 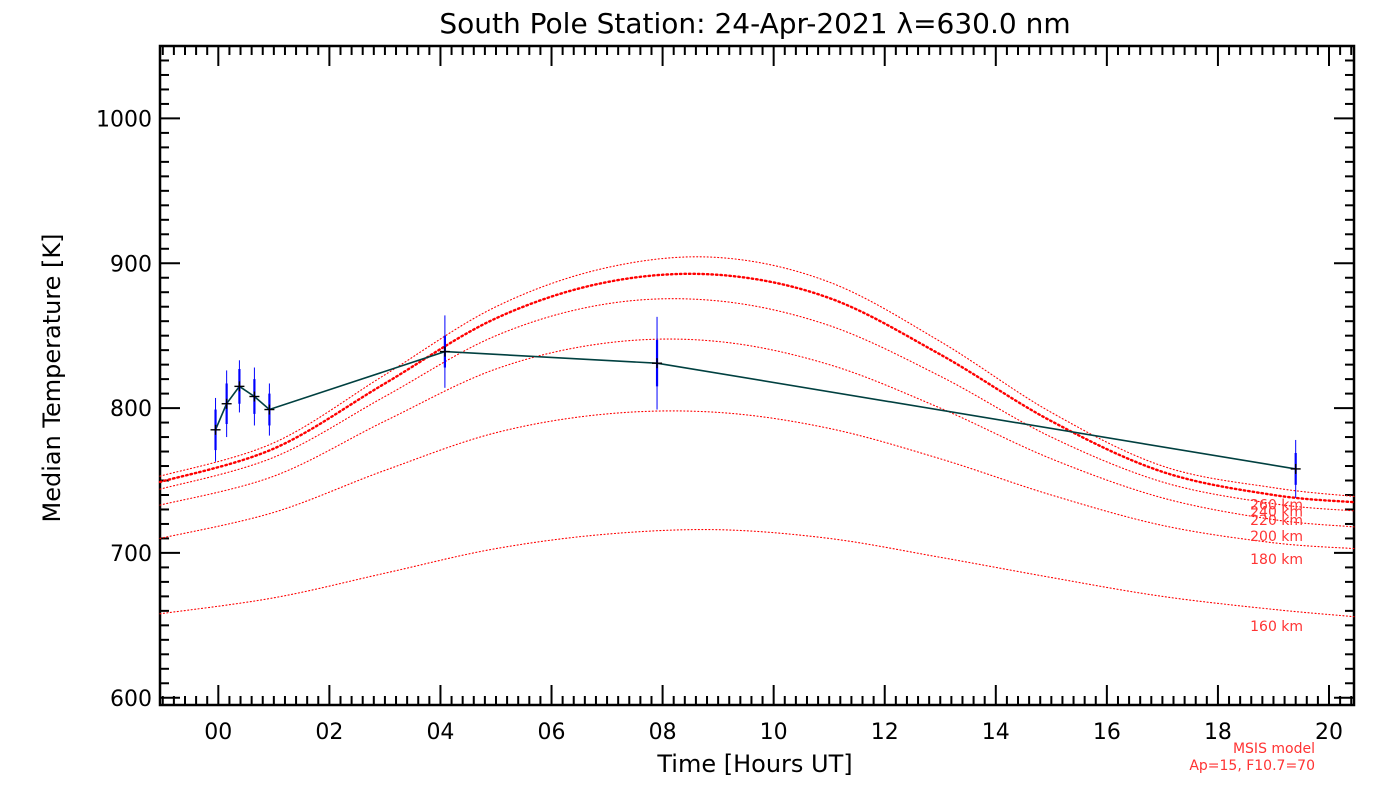 What do you see at coordinates (1218, 732) in the screenshot?
I see `x-tick-label: 18` at bounding box center [1218, 732].